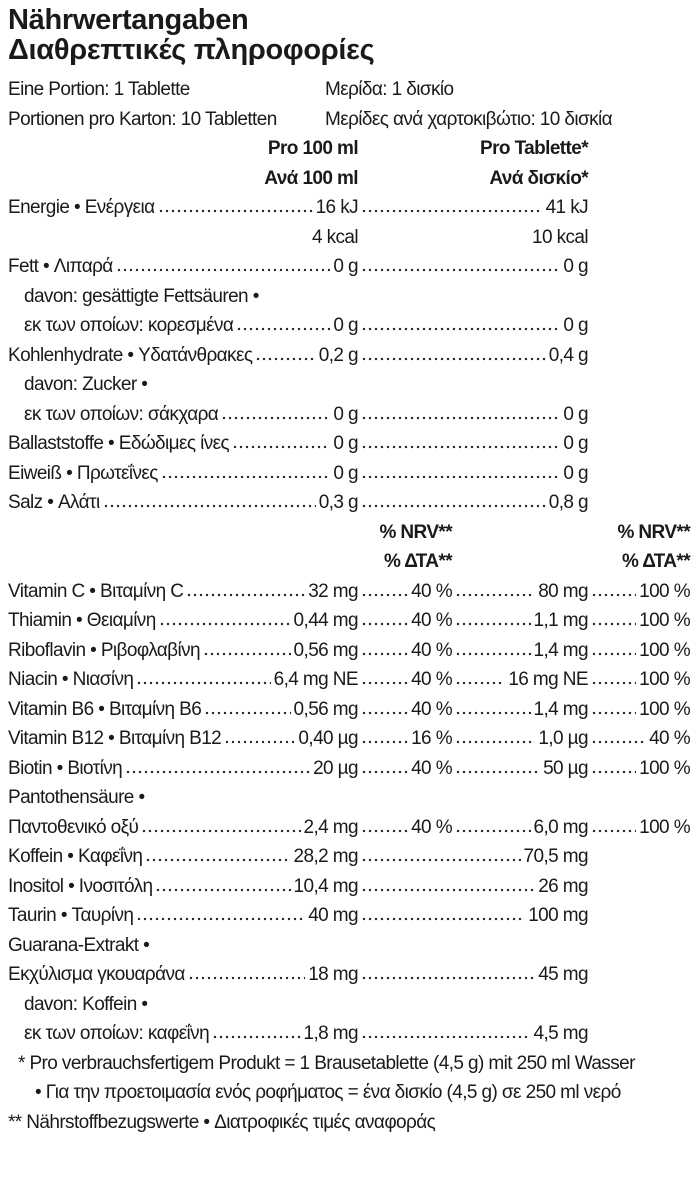  I want to click on column-header: % ΔΤΑ**, so click(656, 561).